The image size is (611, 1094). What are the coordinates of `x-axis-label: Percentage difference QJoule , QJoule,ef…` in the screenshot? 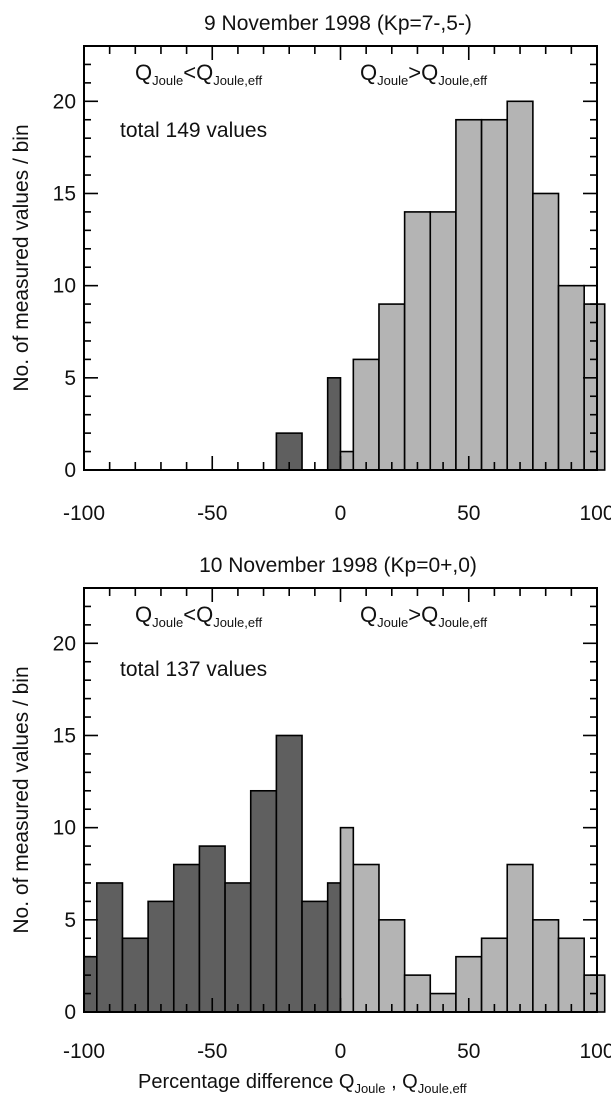 It's located at (302, 1082).